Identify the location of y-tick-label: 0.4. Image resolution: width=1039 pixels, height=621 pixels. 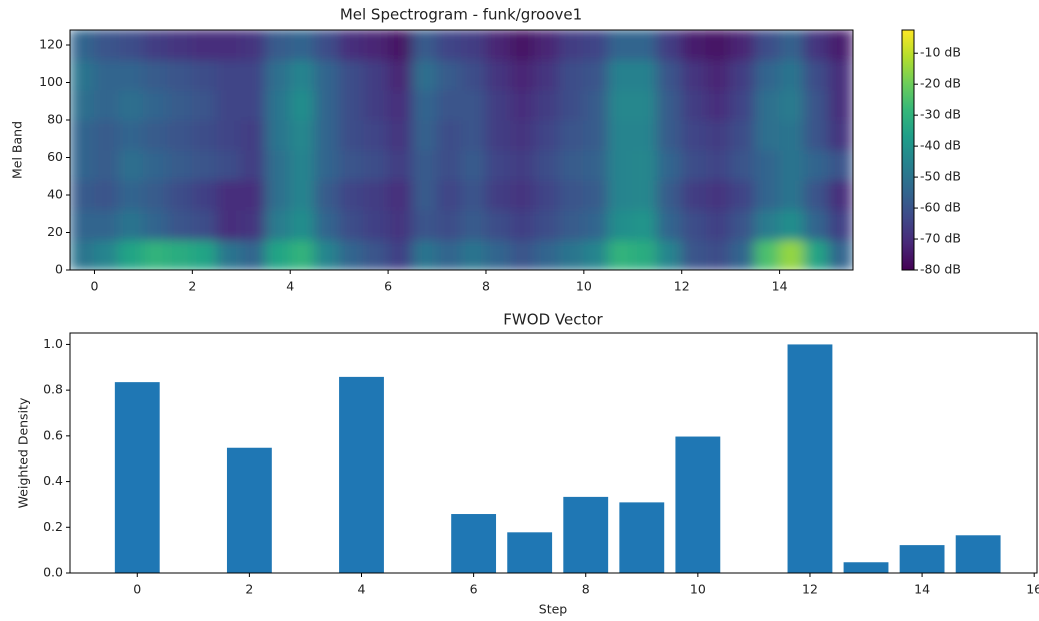
(53, 480).